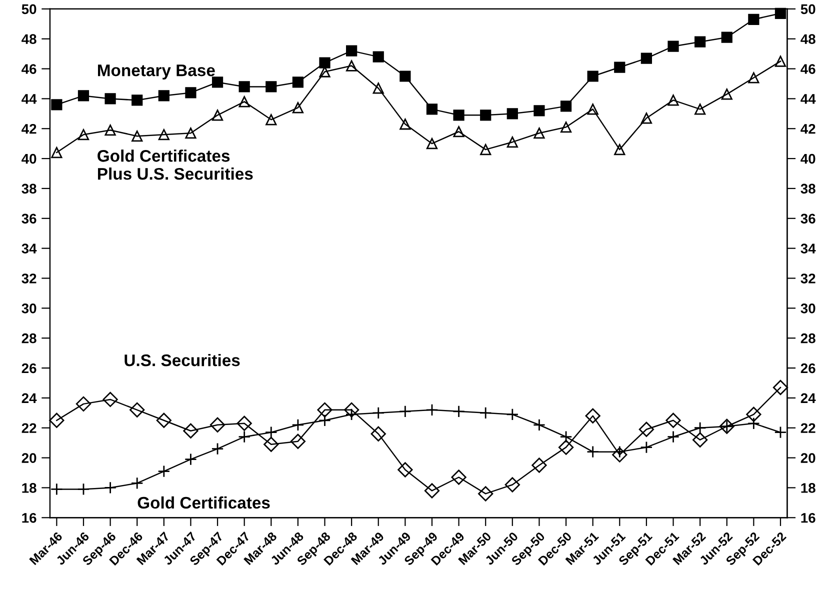 Image resolution: width=833 pixels, height=595 pixels. I want to click on y2-tick-label: 30, so click(808, 309).